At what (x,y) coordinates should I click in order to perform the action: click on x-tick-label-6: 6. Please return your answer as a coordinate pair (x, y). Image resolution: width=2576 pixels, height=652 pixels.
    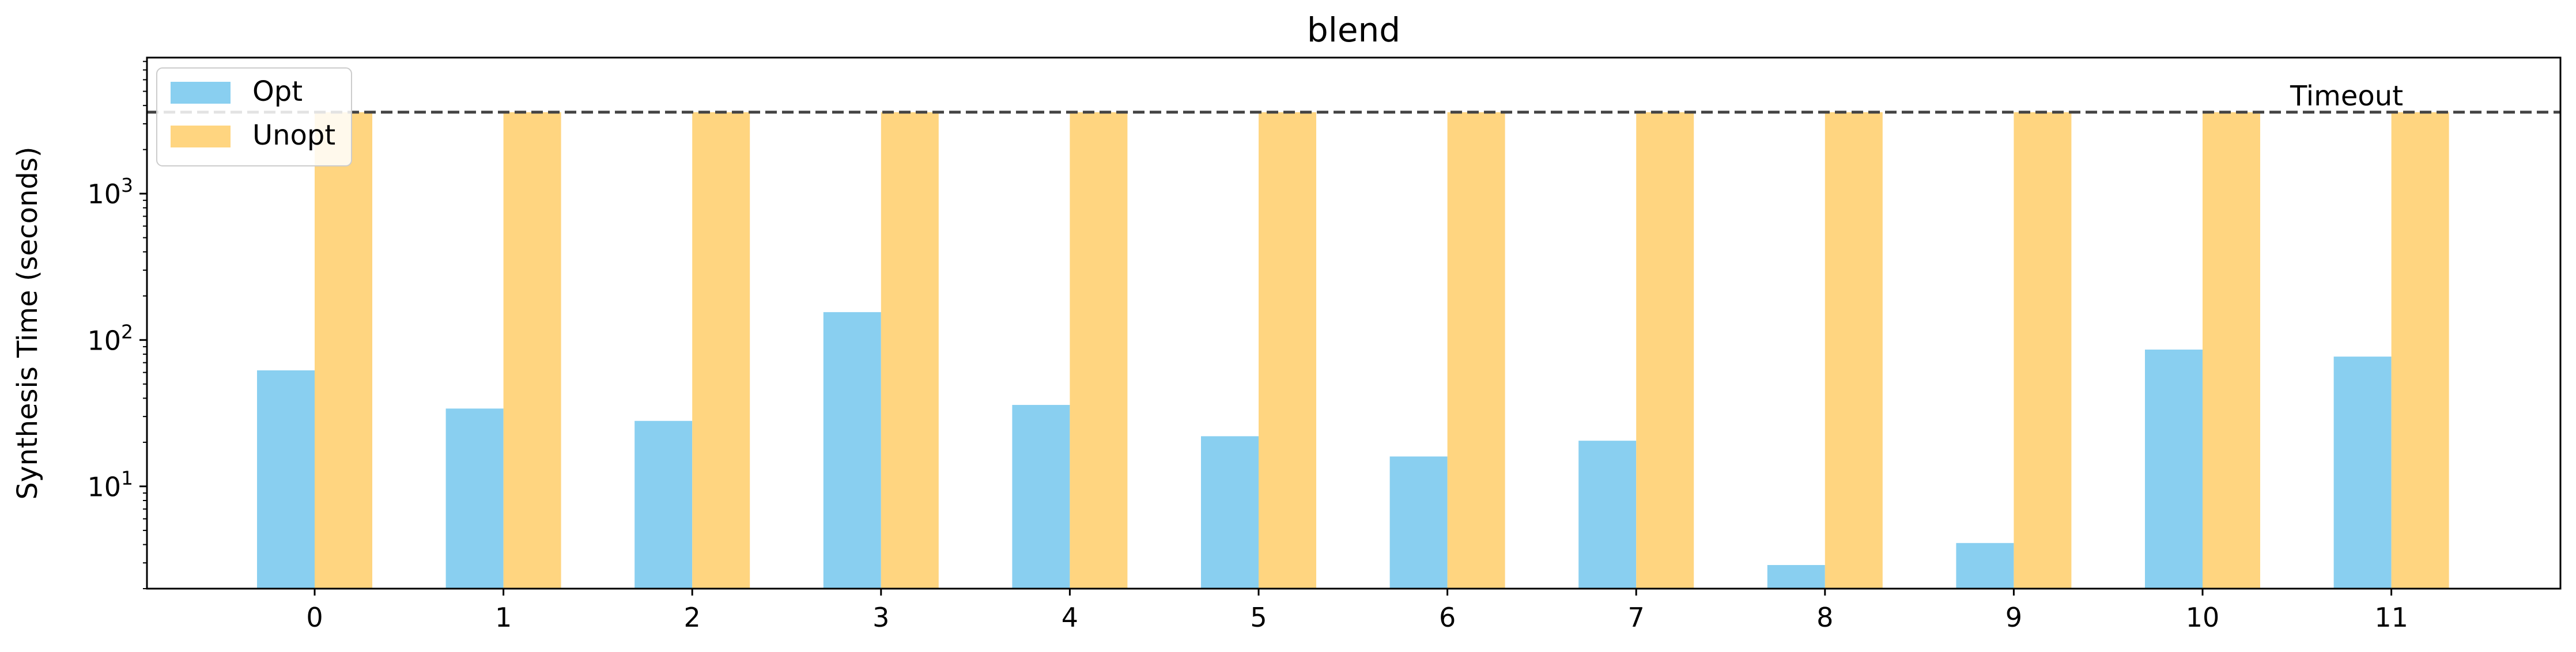
    Looking at the image, I should click on (1447, 617).